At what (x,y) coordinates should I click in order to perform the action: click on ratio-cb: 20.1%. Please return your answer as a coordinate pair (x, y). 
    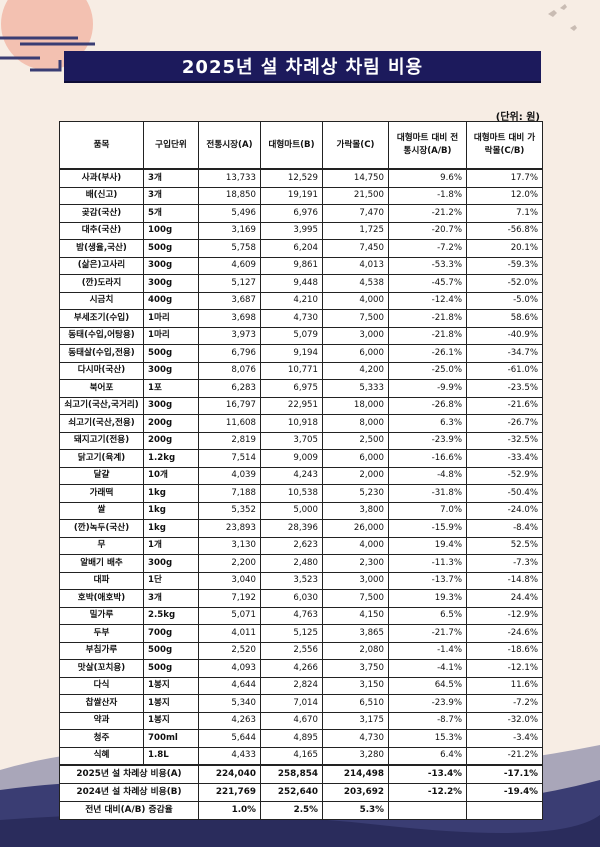
    Looking at the image, I should click on (504, 248).